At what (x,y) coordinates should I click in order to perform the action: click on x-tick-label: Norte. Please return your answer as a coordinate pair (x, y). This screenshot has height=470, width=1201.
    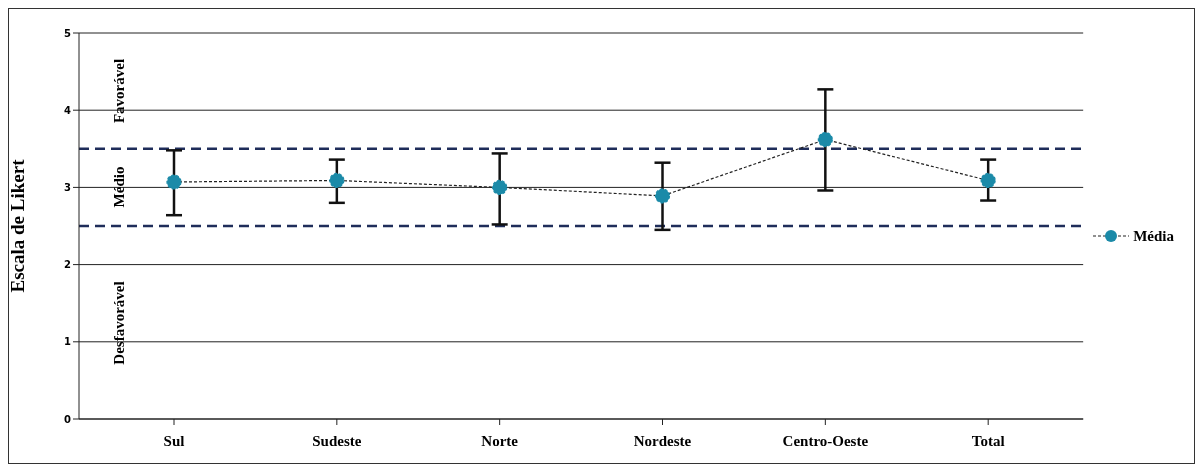
    Looking at the image, I should click on (500, 440).